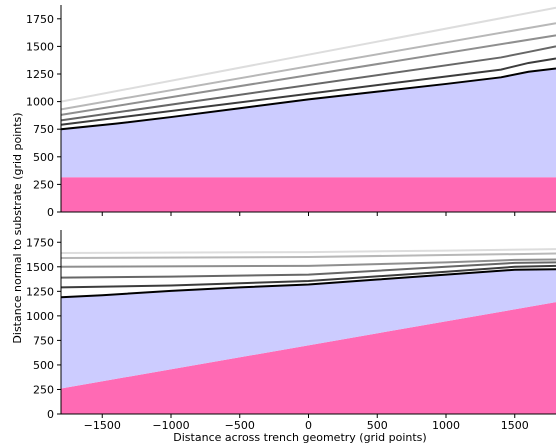 The width and height of the screenshot is (556, 446). What do you see at coordinates (40, 267) in the screenshot?
I see `panel-2-y-tick-label: 1500` at bounding box center [40, 267].